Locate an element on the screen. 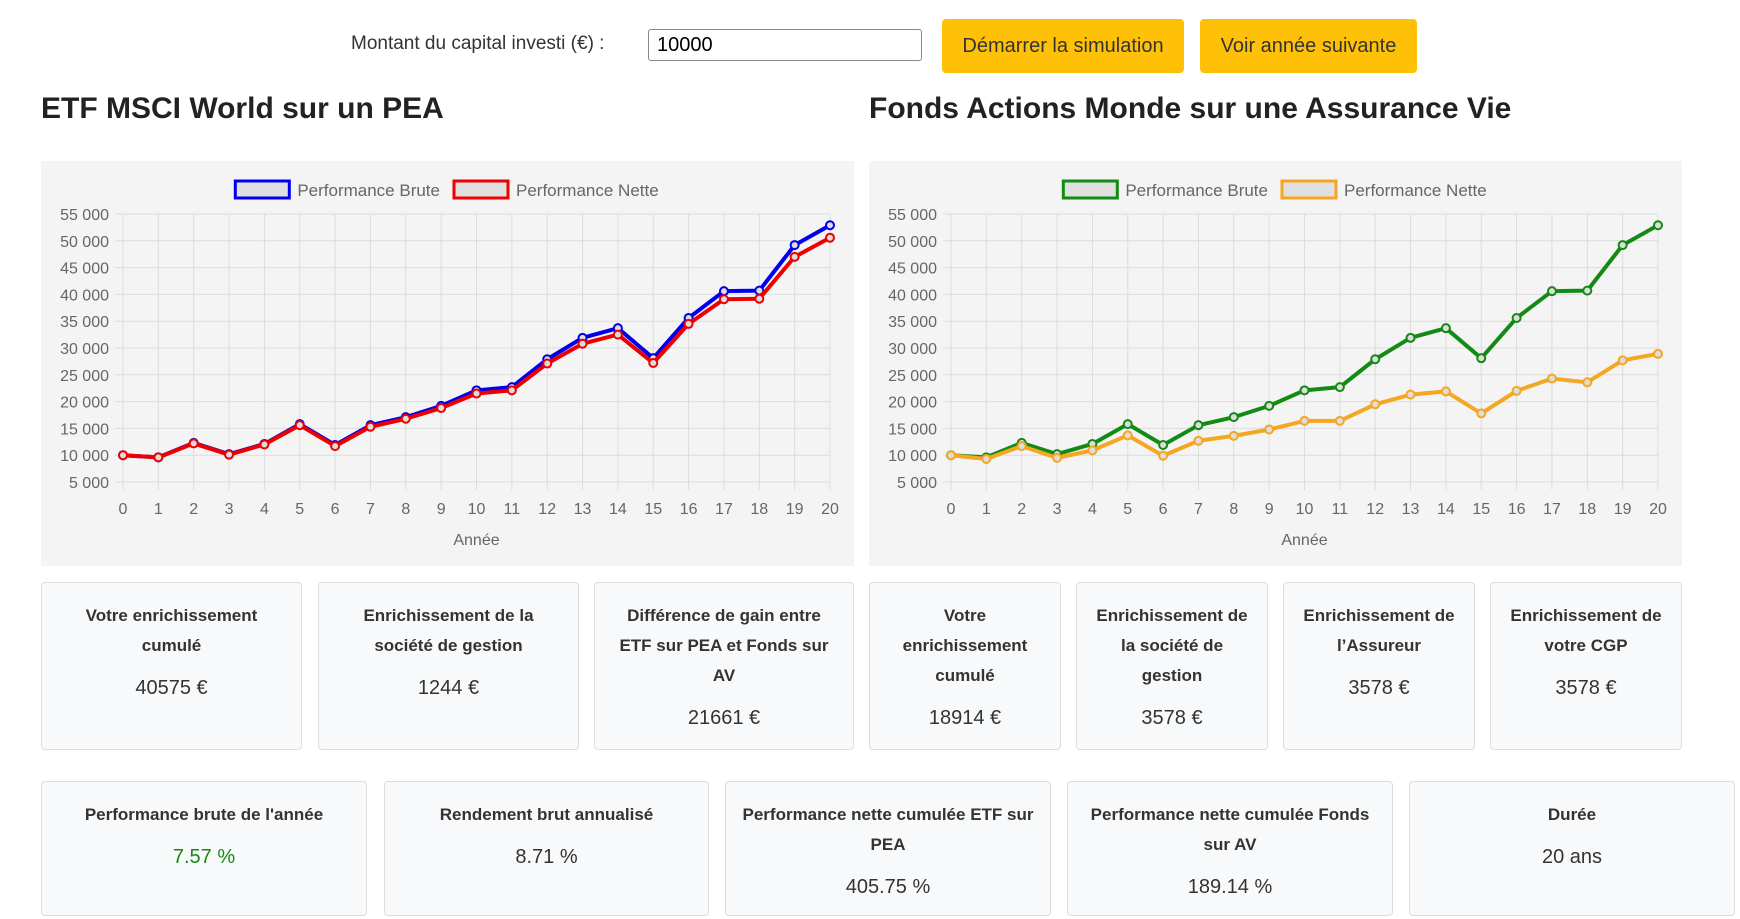  stat-label: Durée is located at coordinates (1572, 814).